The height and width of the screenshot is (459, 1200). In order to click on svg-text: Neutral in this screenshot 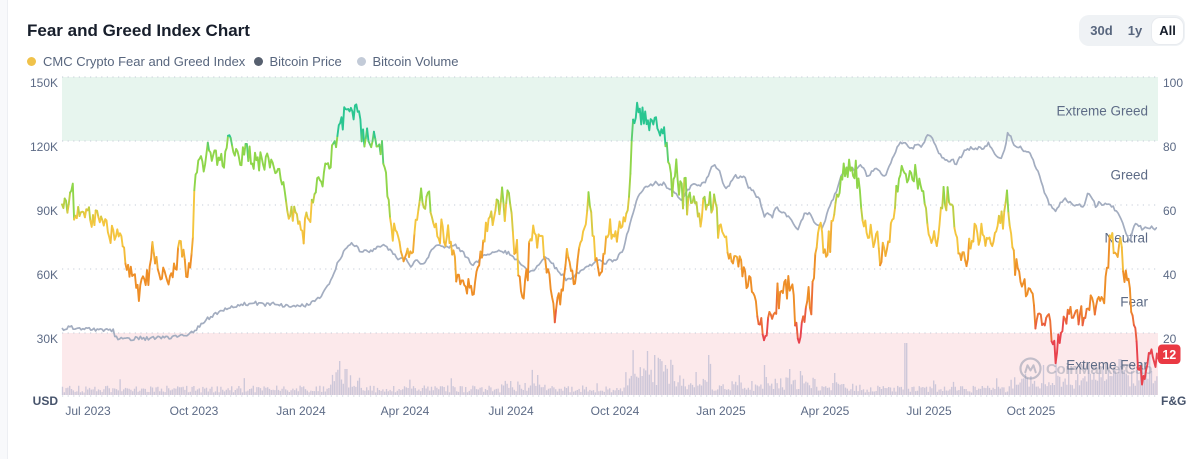, I will do `click(1126, 238)`.